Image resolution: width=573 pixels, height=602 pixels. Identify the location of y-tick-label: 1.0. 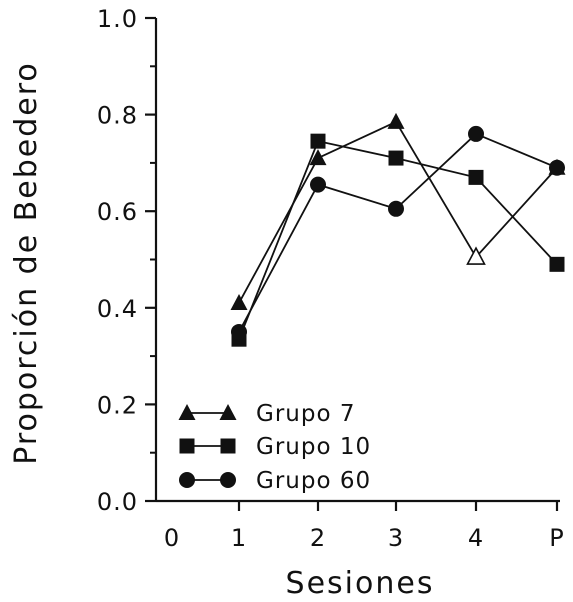
(117, 19).